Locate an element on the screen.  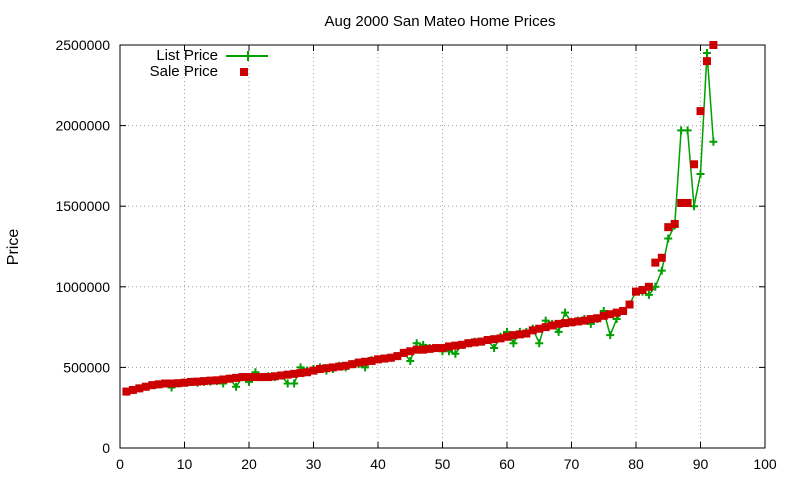
y-tick-label: 500000 is located at coordinates (86, 367).